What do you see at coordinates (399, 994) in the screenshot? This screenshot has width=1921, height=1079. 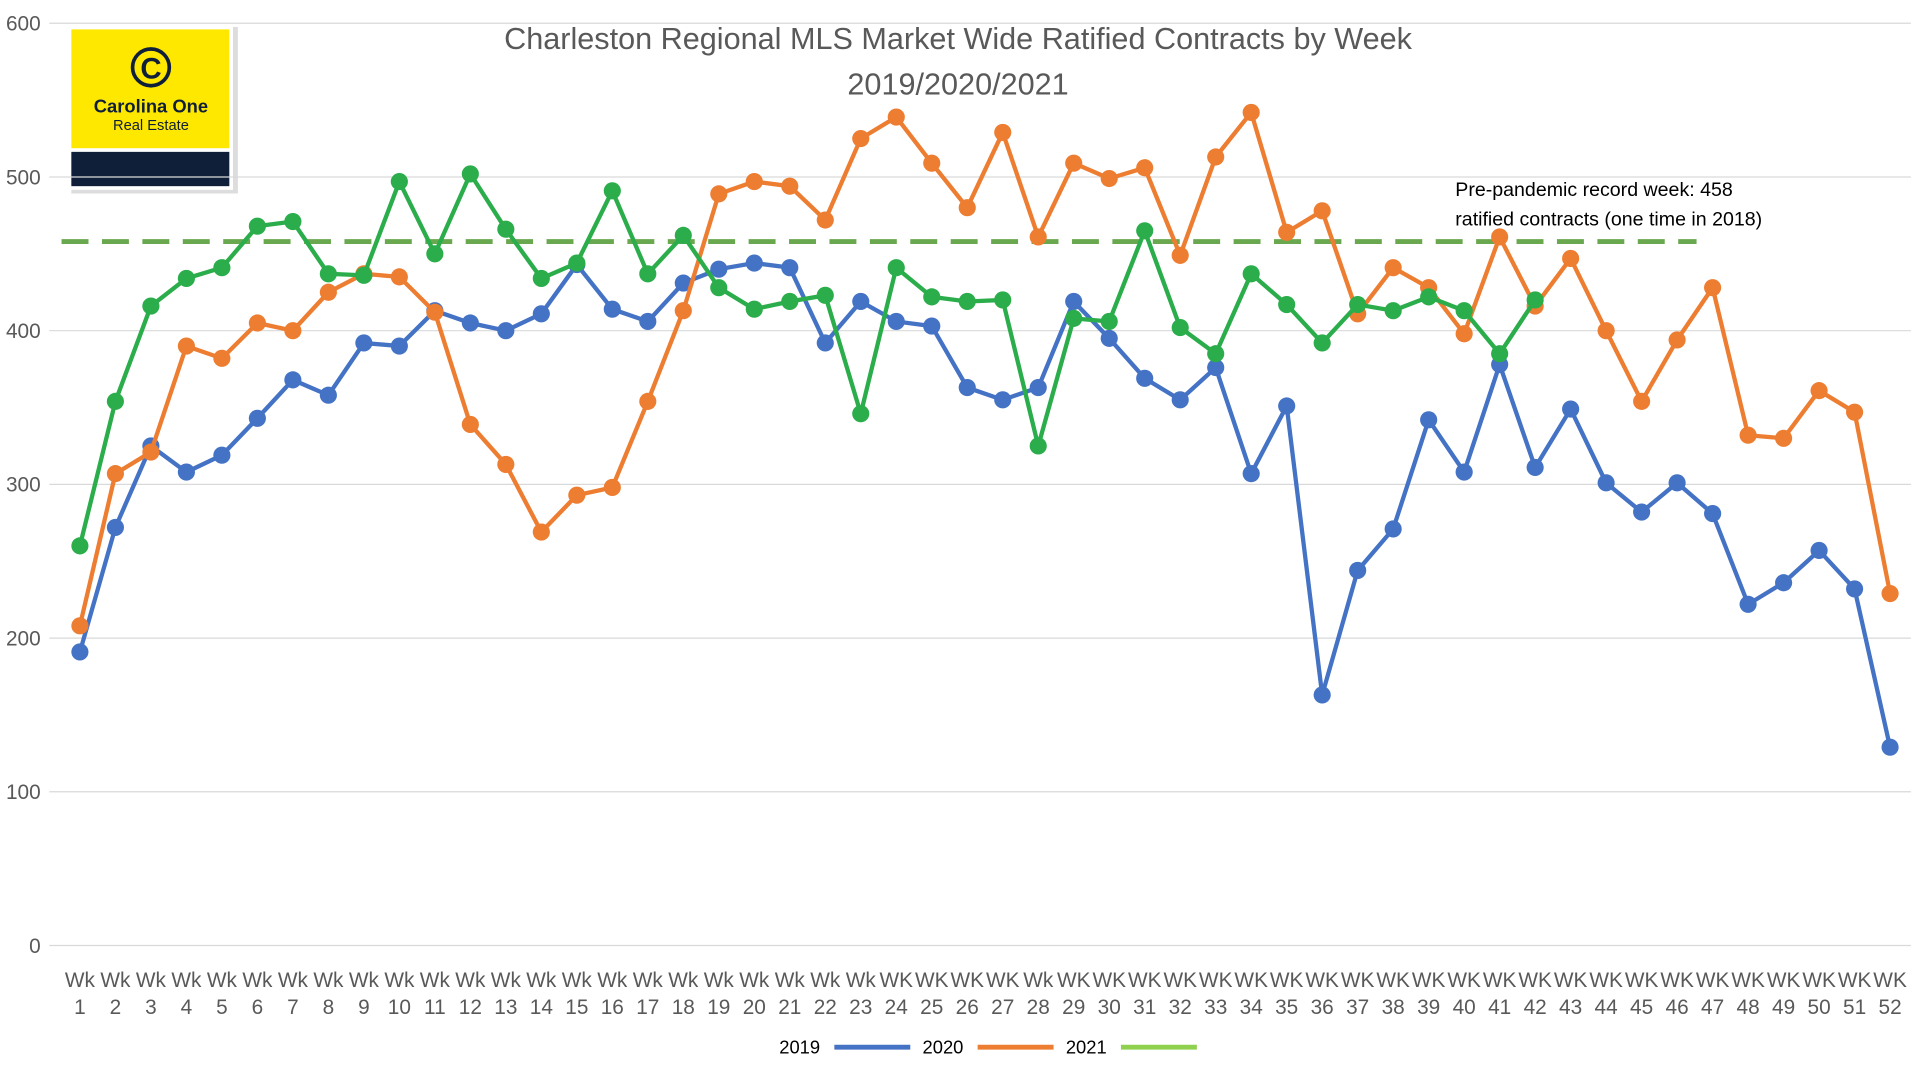 I see `x-tick-label: Wk 10` at bounding box center [399, 994].